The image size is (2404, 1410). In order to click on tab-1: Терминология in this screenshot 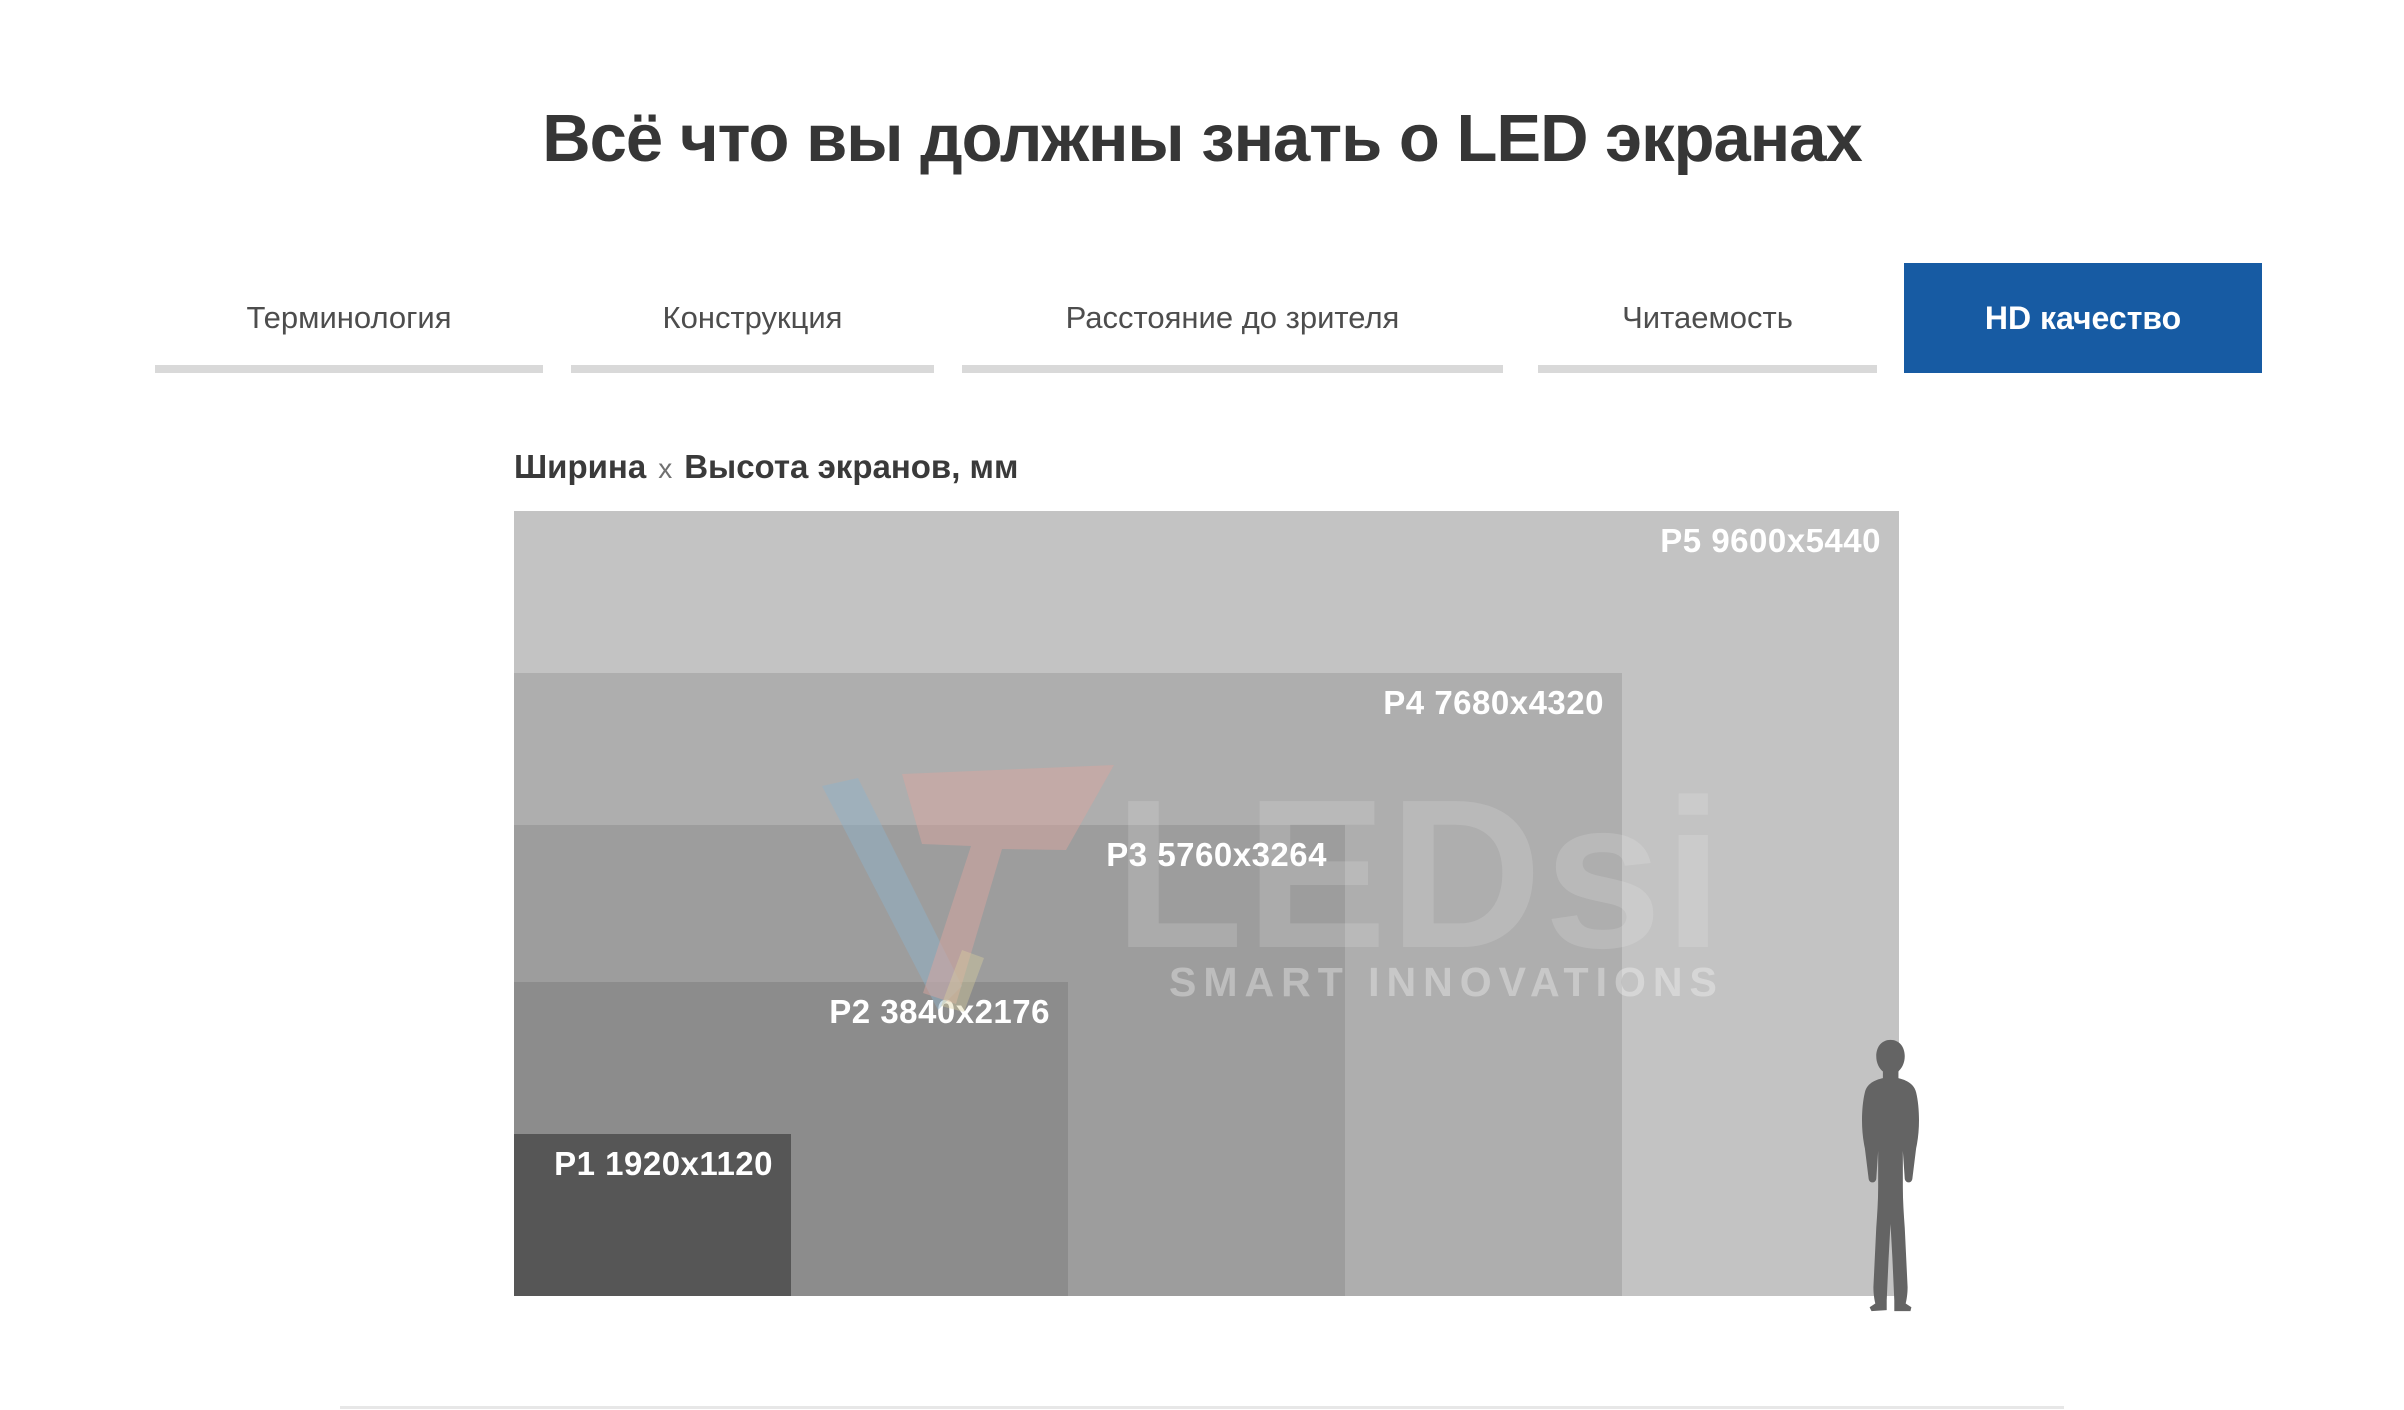, I will do `click(349, 318)`.